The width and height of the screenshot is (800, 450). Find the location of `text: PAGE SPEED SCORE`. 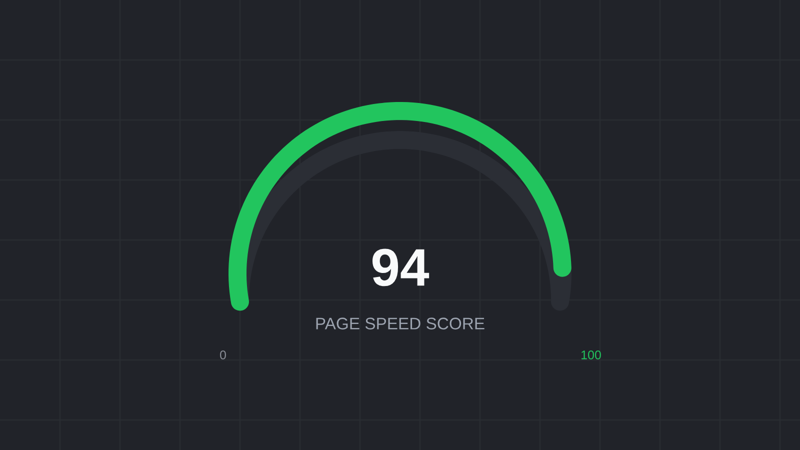

text: PAGE SPEED SCORE is located at coordinates (400, 324).